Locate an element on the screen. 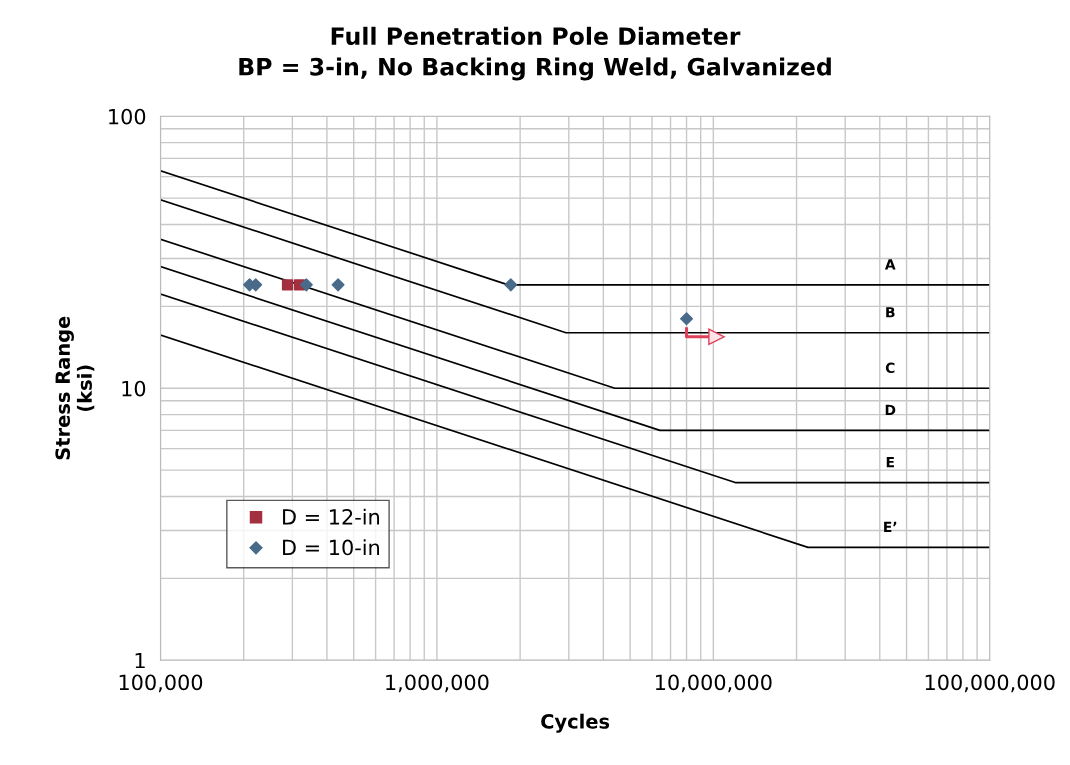 The width and height of the screenshot is (1070, 765). y-tick-label: 10 is located at coordinates (134, 388).